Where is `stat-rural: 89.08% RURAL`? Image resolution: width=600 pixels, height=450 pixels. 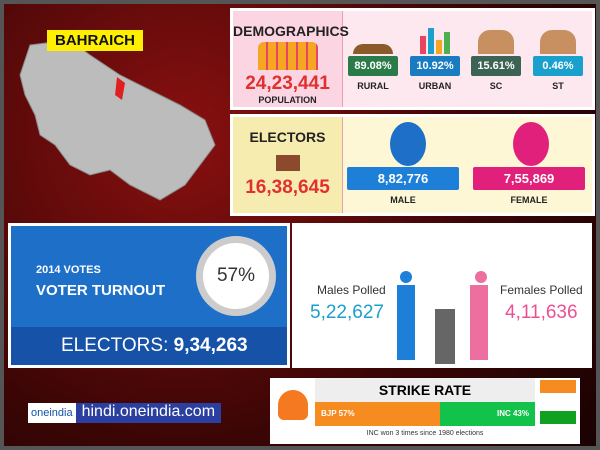
stat-rural: 89.08% RURAL is located at coordinates (373, 58).